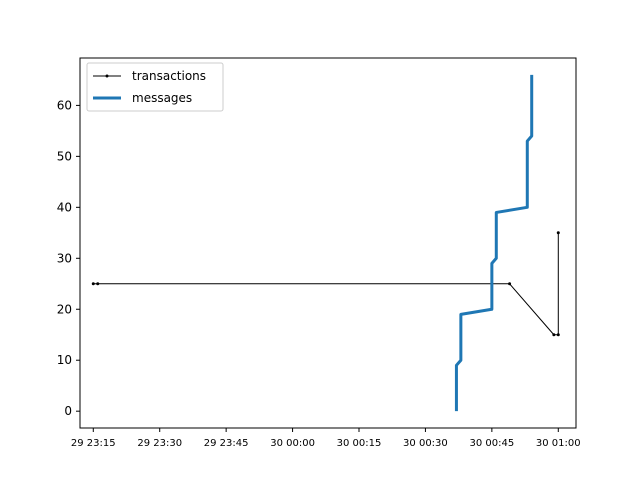 The width and height of the screenshot is (640, 480). Describe the element at coordinates (491, 443) in the screenshot. I see `x-tick-label: 30 00:45` at that location.